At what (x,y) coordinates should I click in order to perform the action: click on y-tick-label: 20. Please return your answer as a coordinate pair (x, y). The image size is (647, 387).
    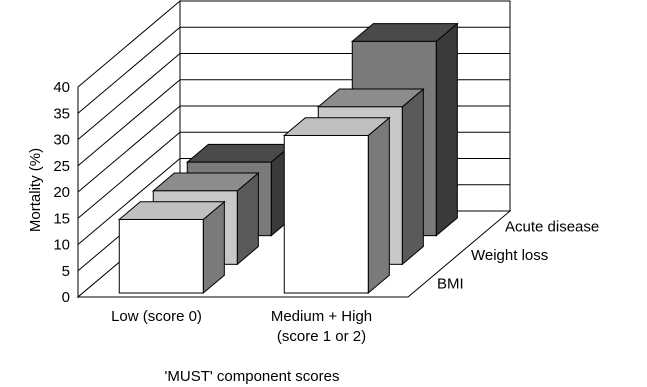
    Looking at the image, I should click on (61, 192).